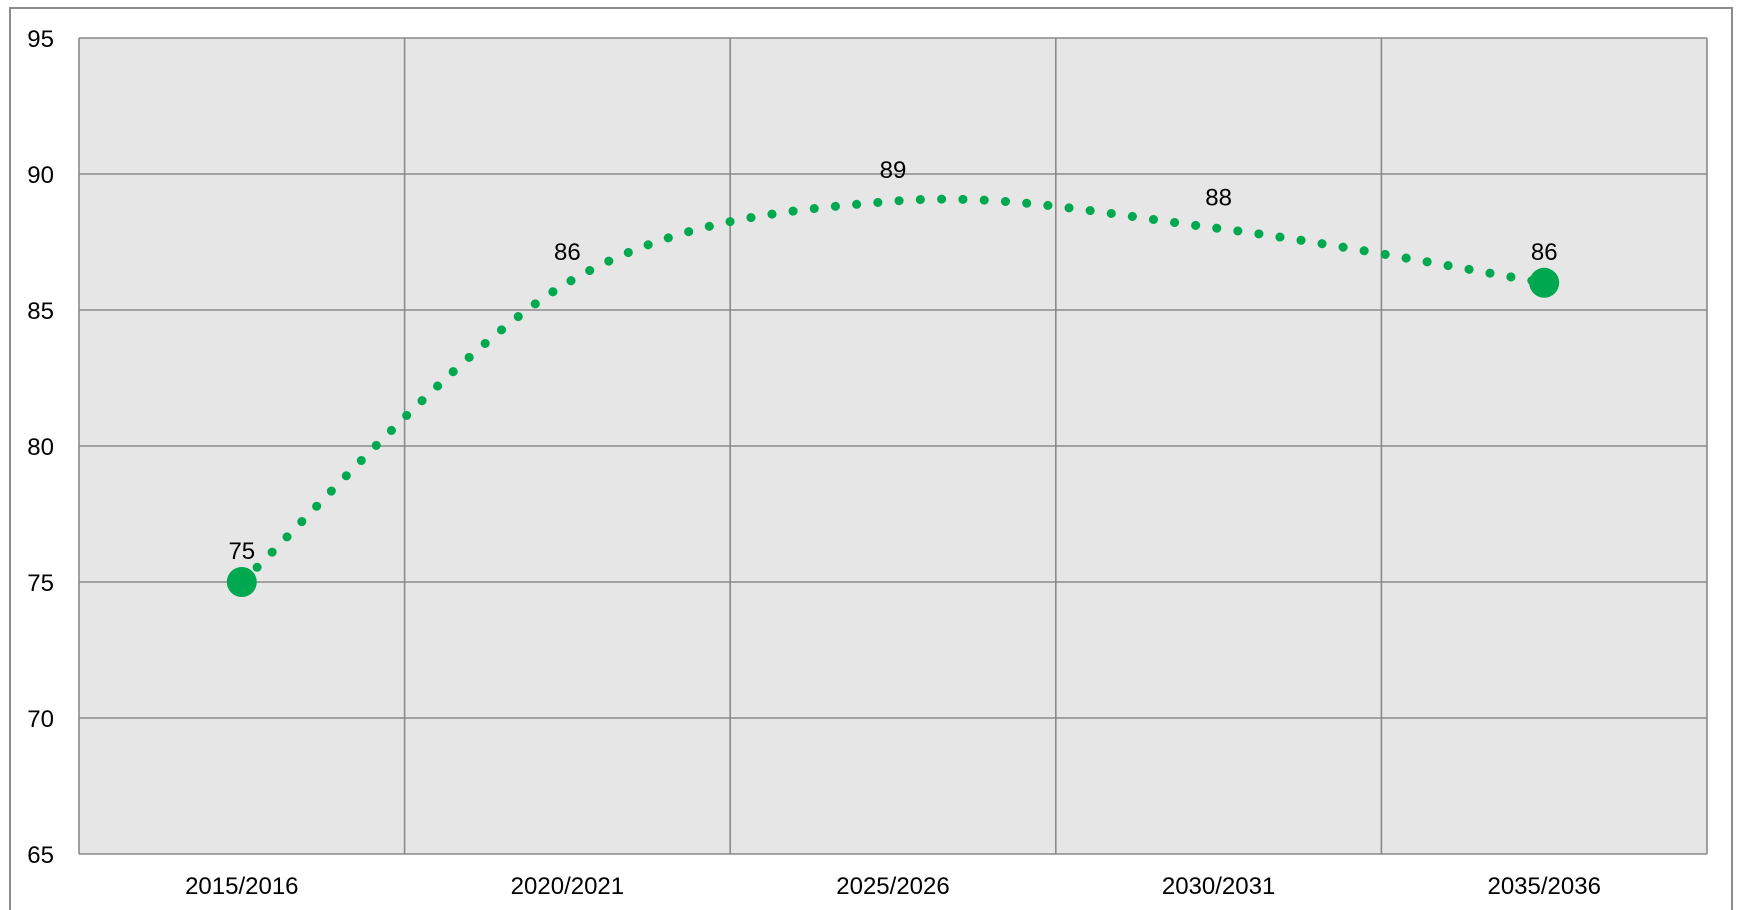 This screenshot has width=1737, height=910. I want to click on y-tick-label: 80, so click(40, 447).